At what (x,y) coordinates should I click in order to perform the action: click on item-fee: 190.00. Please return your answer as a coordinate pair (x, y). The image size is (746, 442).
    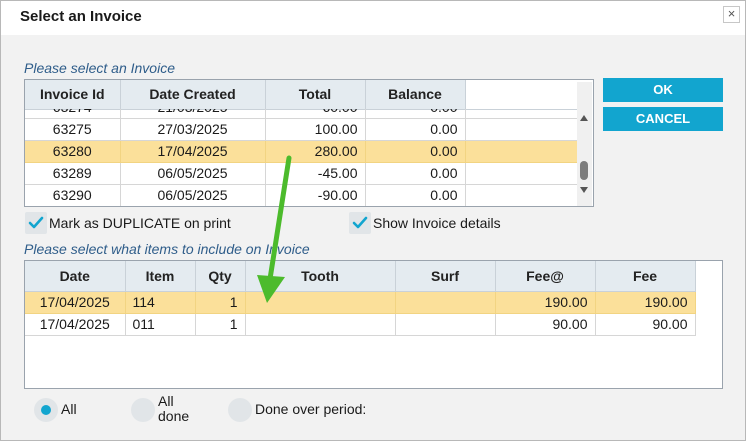
    Looking at the image, I should click on (645, 302).